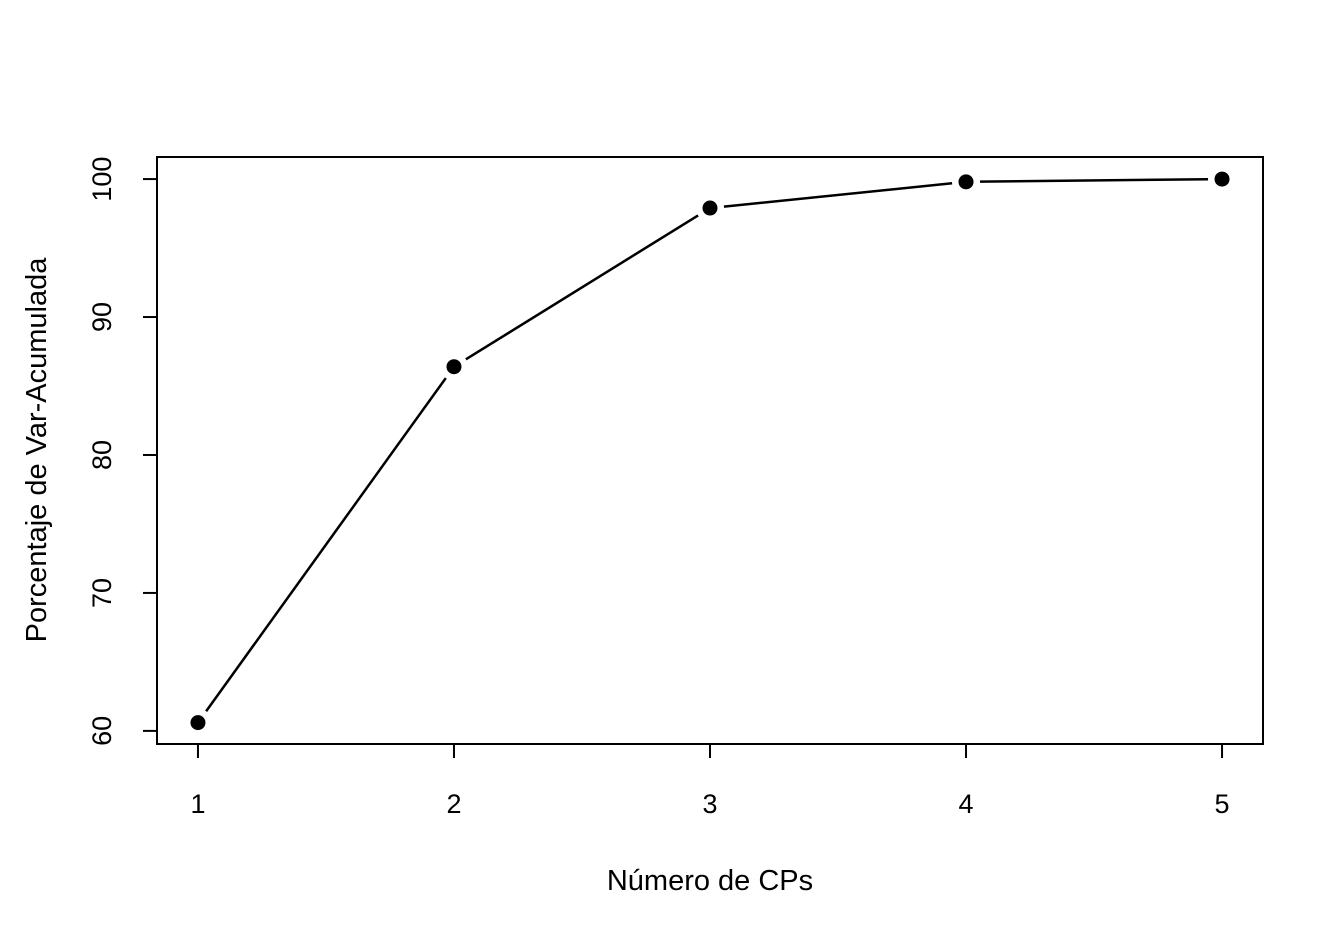  I want to click on y-axis: 60 70 80 90 100, so click(122, 451).